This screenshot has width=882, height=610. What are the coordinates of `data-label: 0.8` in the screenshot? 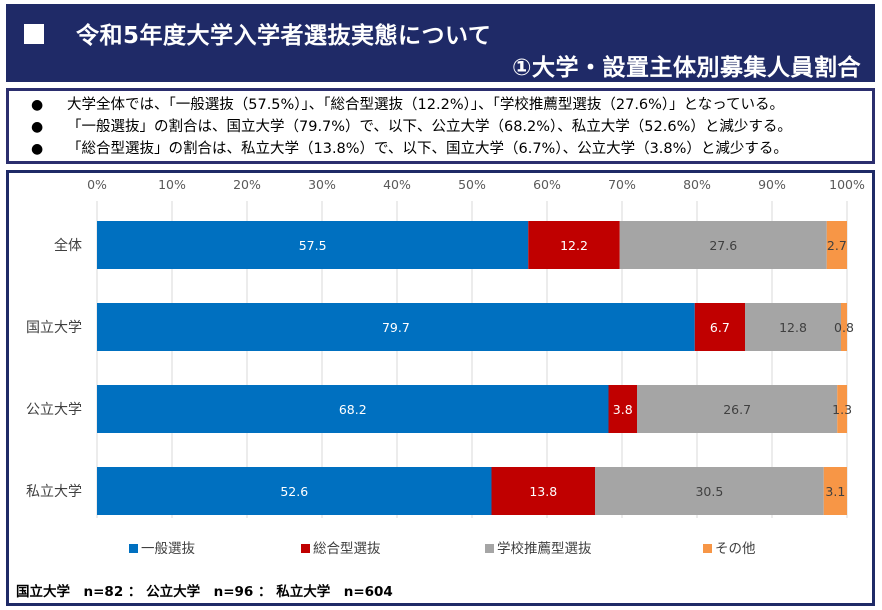 It's located at (844, 327).